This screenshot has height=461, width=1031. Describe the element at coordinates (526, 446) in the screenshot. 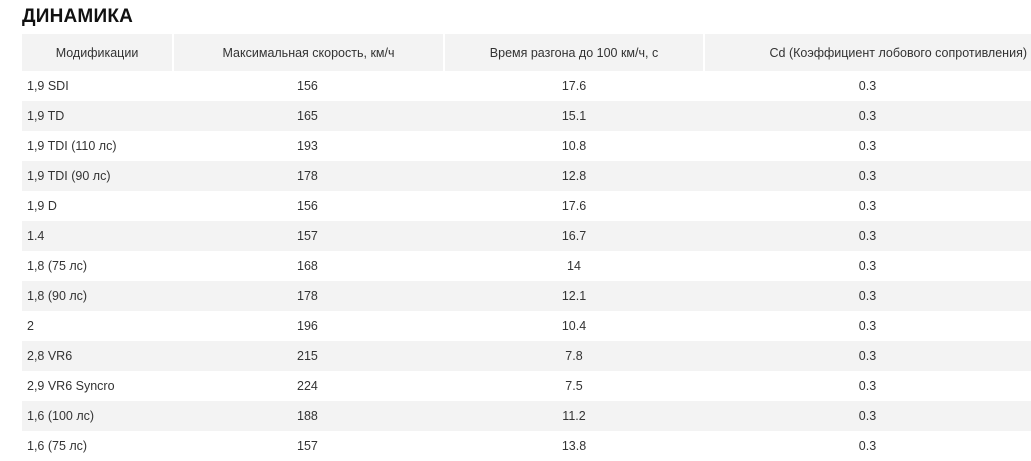

I see `table-row: 1,6 (75 лс) 157 13.8 0.3` at that location.